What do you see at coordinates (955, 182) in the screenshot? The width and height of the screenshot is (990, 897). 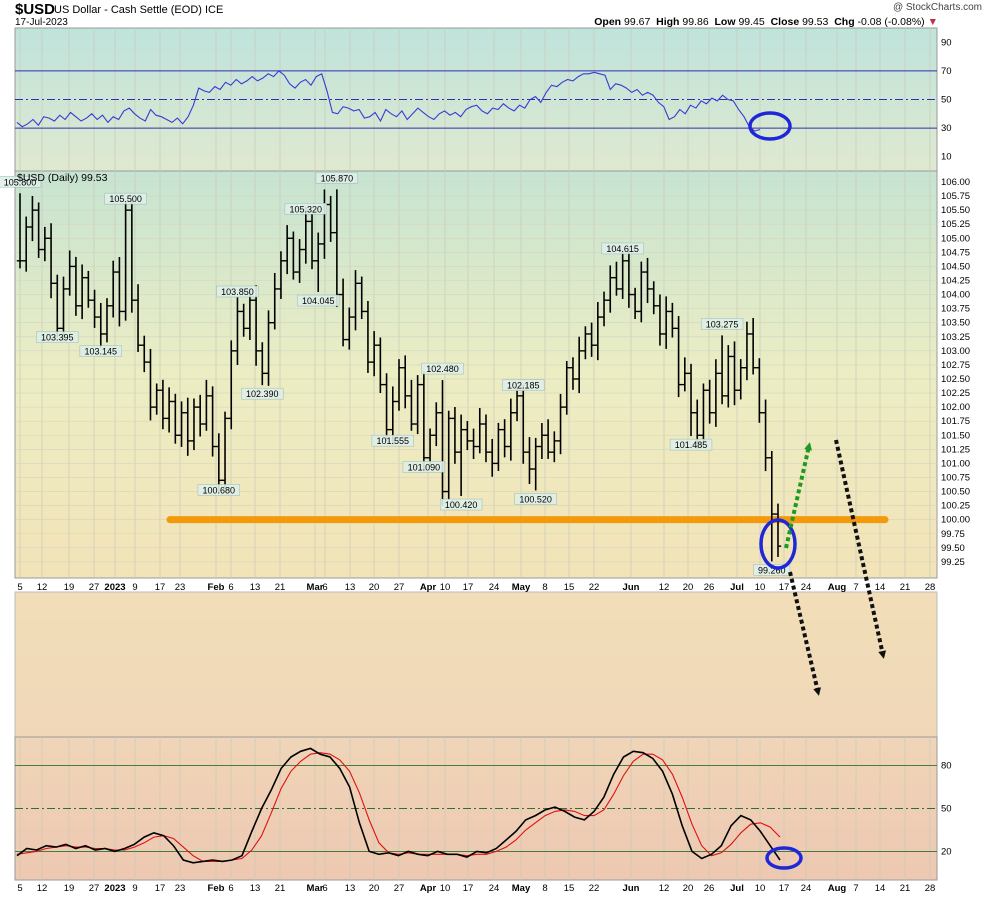 I see `price-tick-label: 106.00` at bounding box center [955, 182].